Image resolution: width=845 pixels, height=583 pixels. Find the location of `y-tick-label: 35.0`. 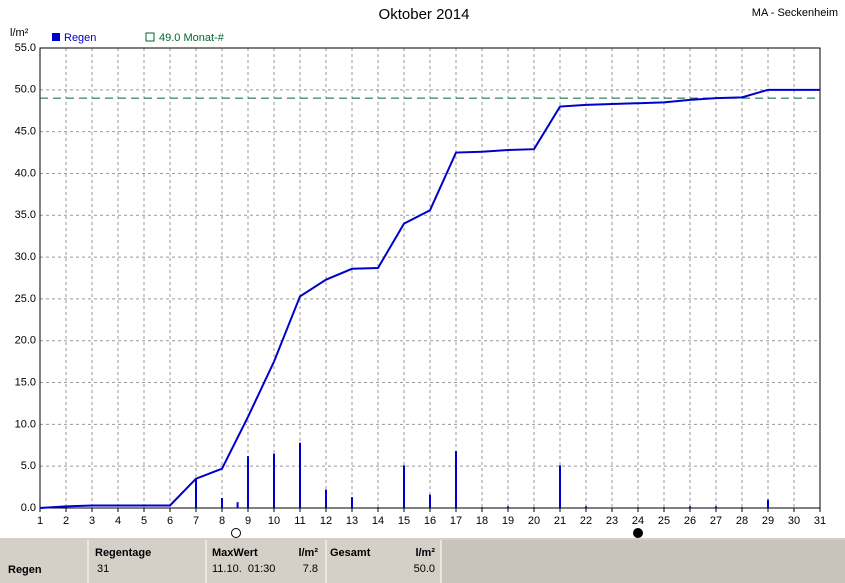

y-tick-label: 35.0 is located at coordinates (25, 215).